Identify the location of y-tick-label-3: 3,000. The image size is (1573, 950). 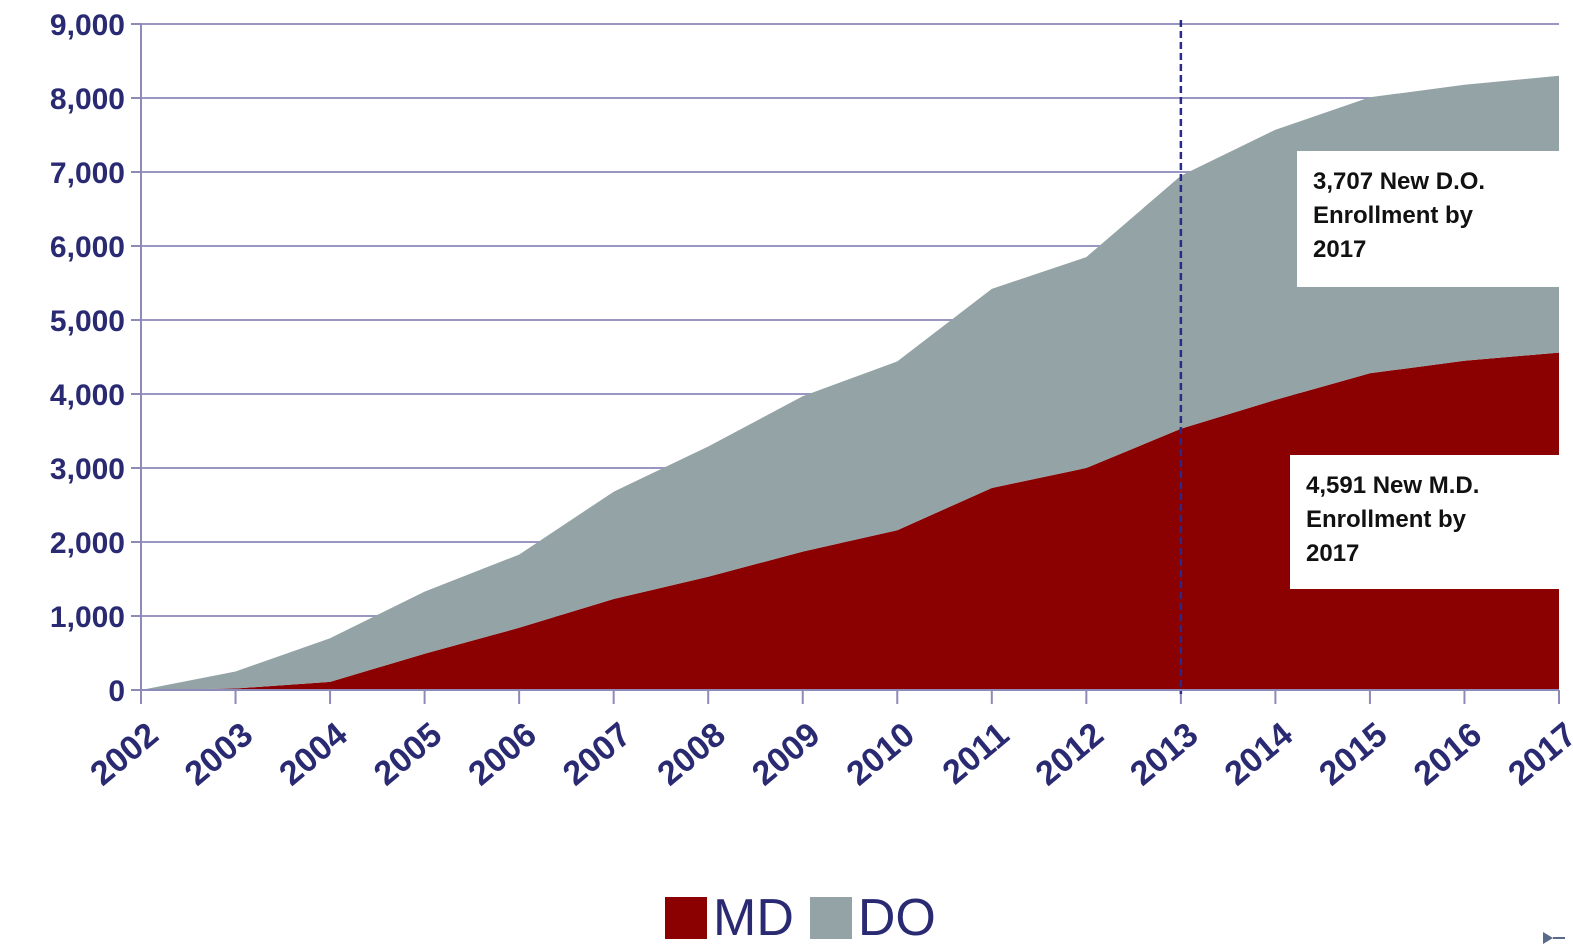
(87, 469).